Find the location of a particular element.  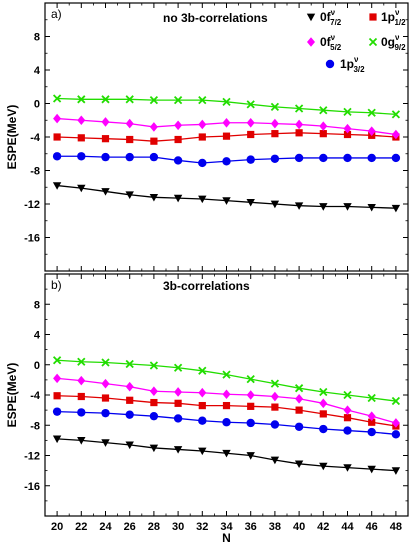

panel-b-xtick-label: 32 is located at coordinates (202, 527).